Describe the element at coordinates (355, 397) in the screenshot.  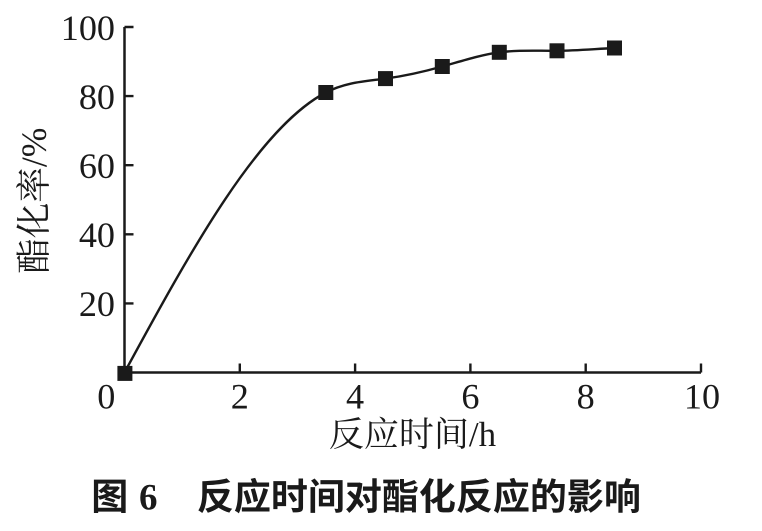
I see `svg-text: 4` at that location.